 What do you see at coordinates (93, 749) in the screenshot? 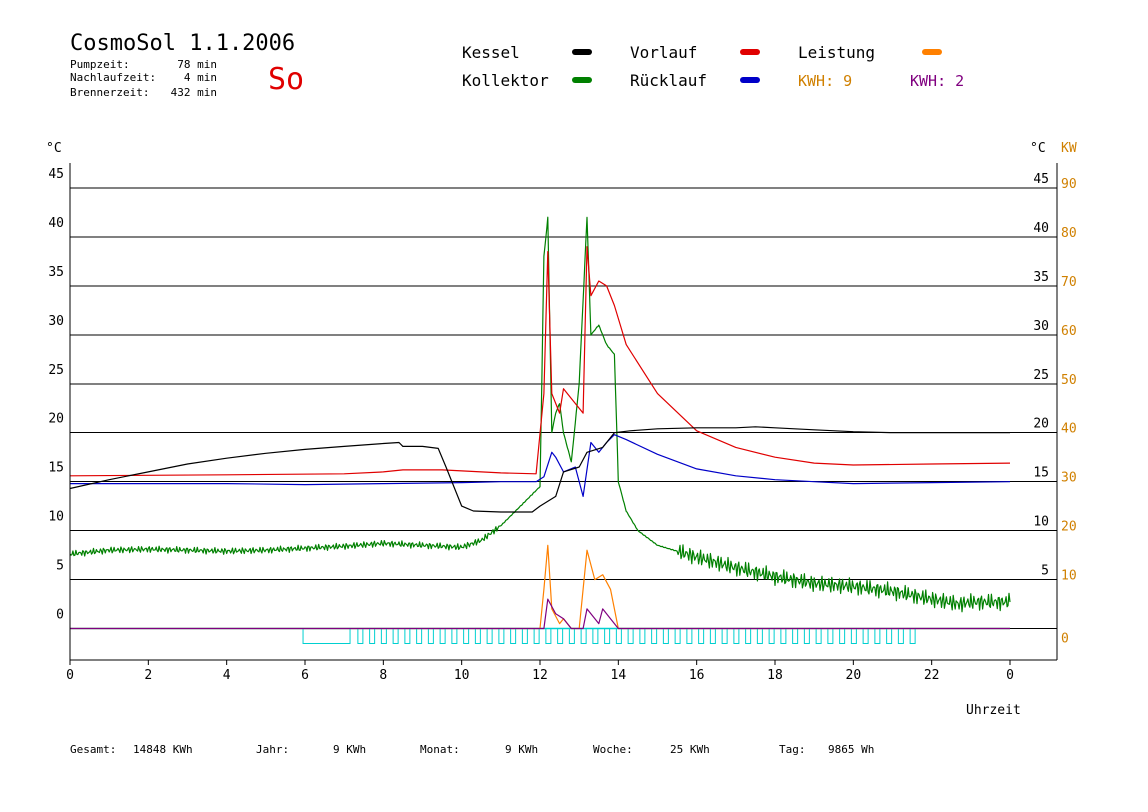
I see `footer-gesamt-label: Gesamt:` at bounding box center [93, 749].